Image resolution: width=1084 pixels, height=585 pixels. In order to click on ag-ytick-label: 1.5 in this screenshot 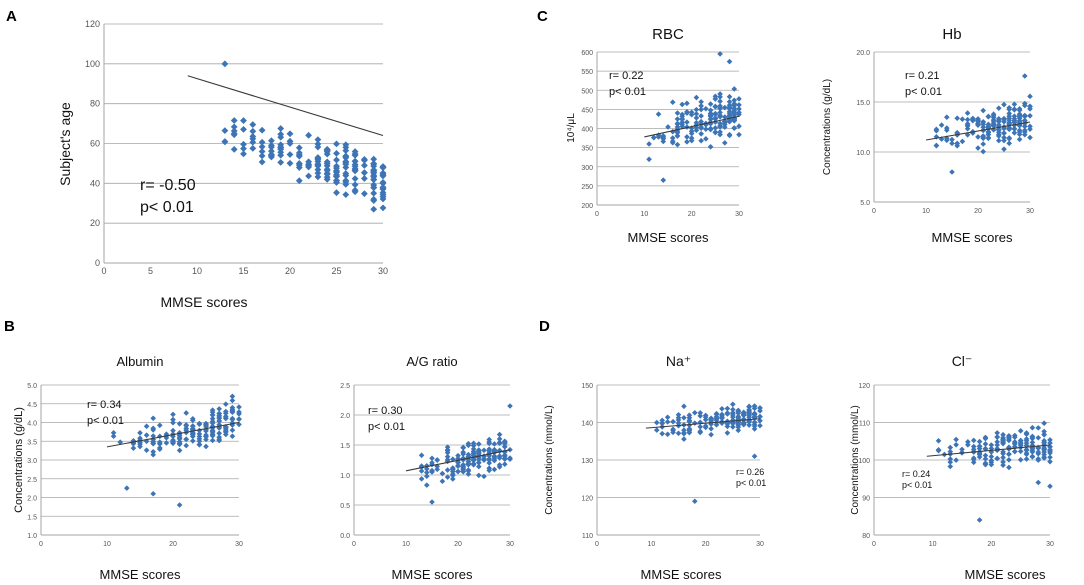, I will do `click(345, 446)`.